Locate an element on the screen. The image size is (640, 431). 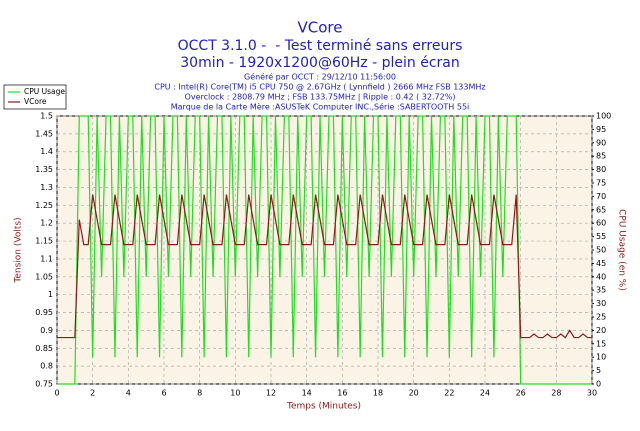
x-tick-label: 20 is located at coordinates (414, 393).